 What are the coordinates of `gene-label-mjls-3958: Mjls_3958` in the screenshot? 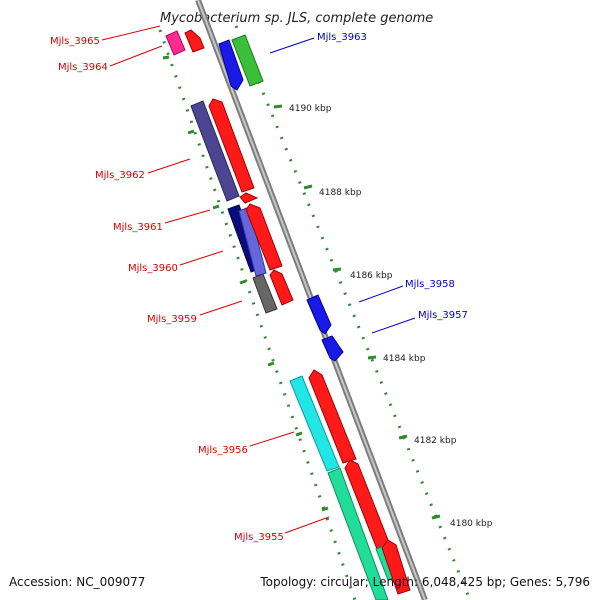 It's located at (430, 284).